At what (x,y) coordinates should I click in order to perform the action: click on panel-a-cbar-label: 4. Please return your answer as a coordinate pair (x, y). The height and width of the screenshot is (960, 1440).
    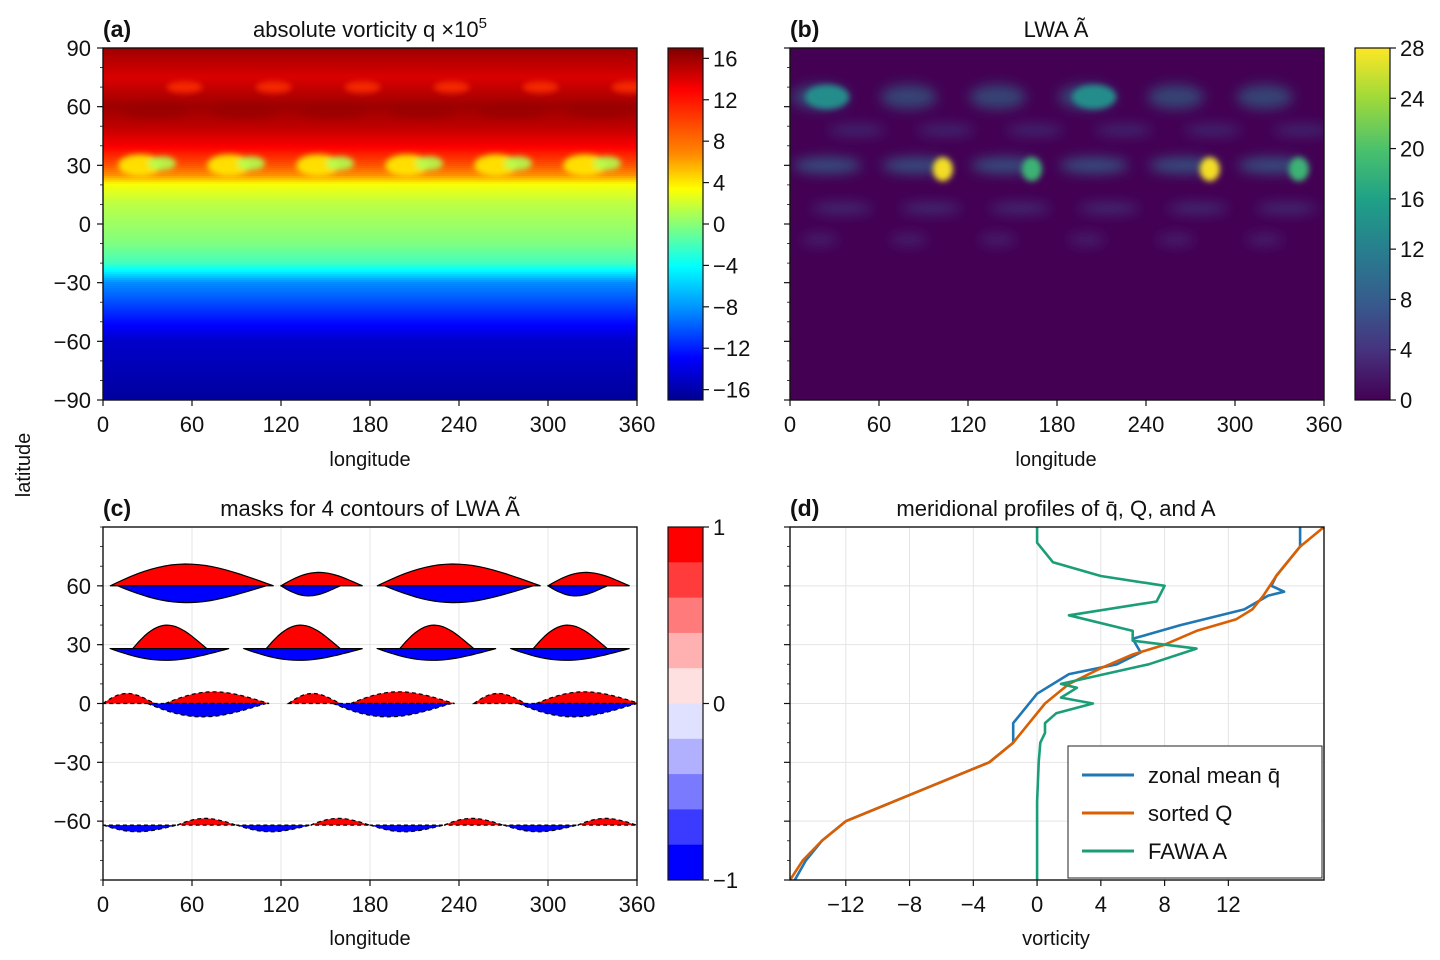
    Looking at the image, I should click on (719, 183).